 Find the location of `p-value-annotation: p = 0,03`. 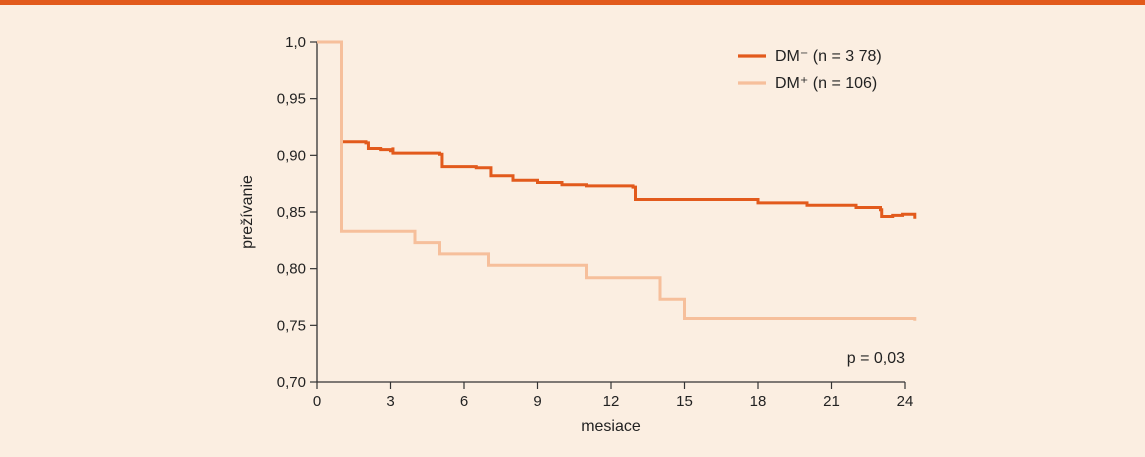

p-value-annotation: p = 0,03 is located at coordinates (876, 358).